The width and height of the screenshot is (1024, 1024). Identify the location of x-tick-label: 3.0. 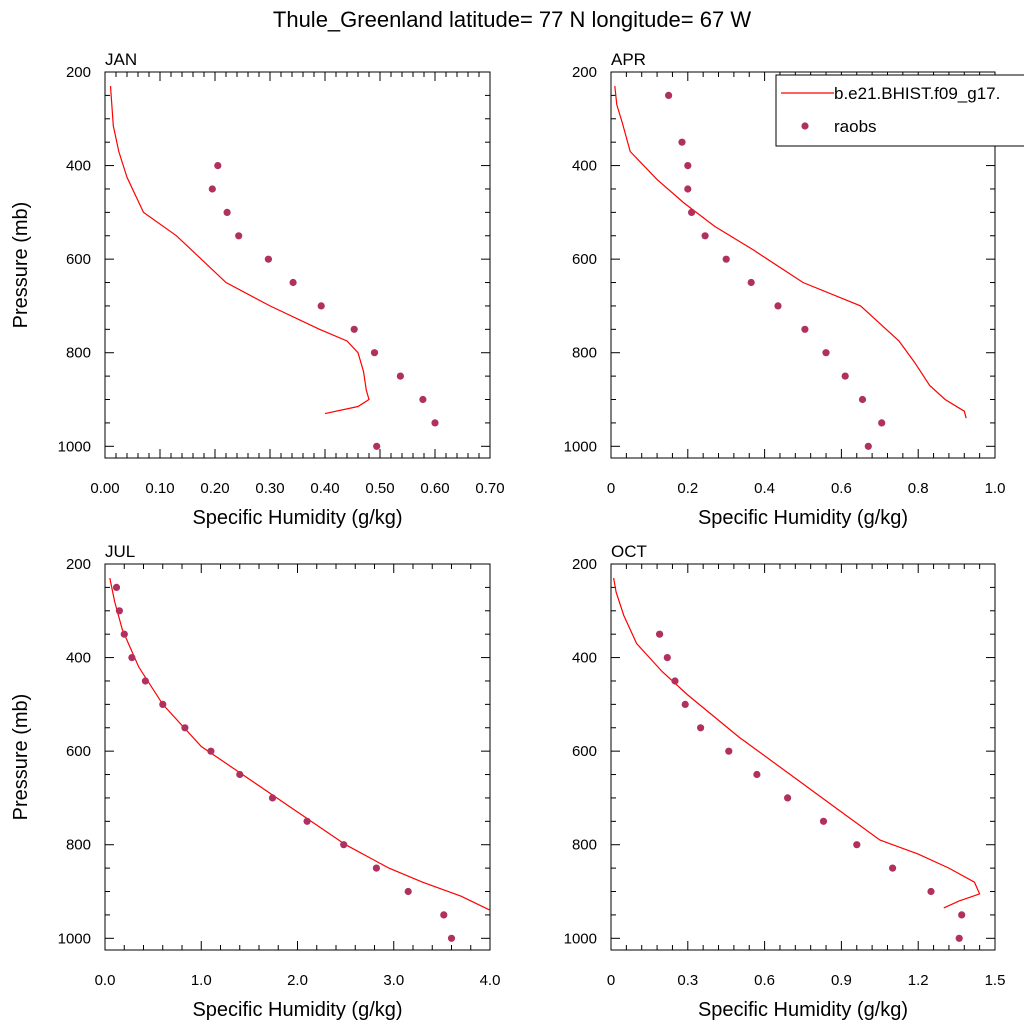
(393, 980).